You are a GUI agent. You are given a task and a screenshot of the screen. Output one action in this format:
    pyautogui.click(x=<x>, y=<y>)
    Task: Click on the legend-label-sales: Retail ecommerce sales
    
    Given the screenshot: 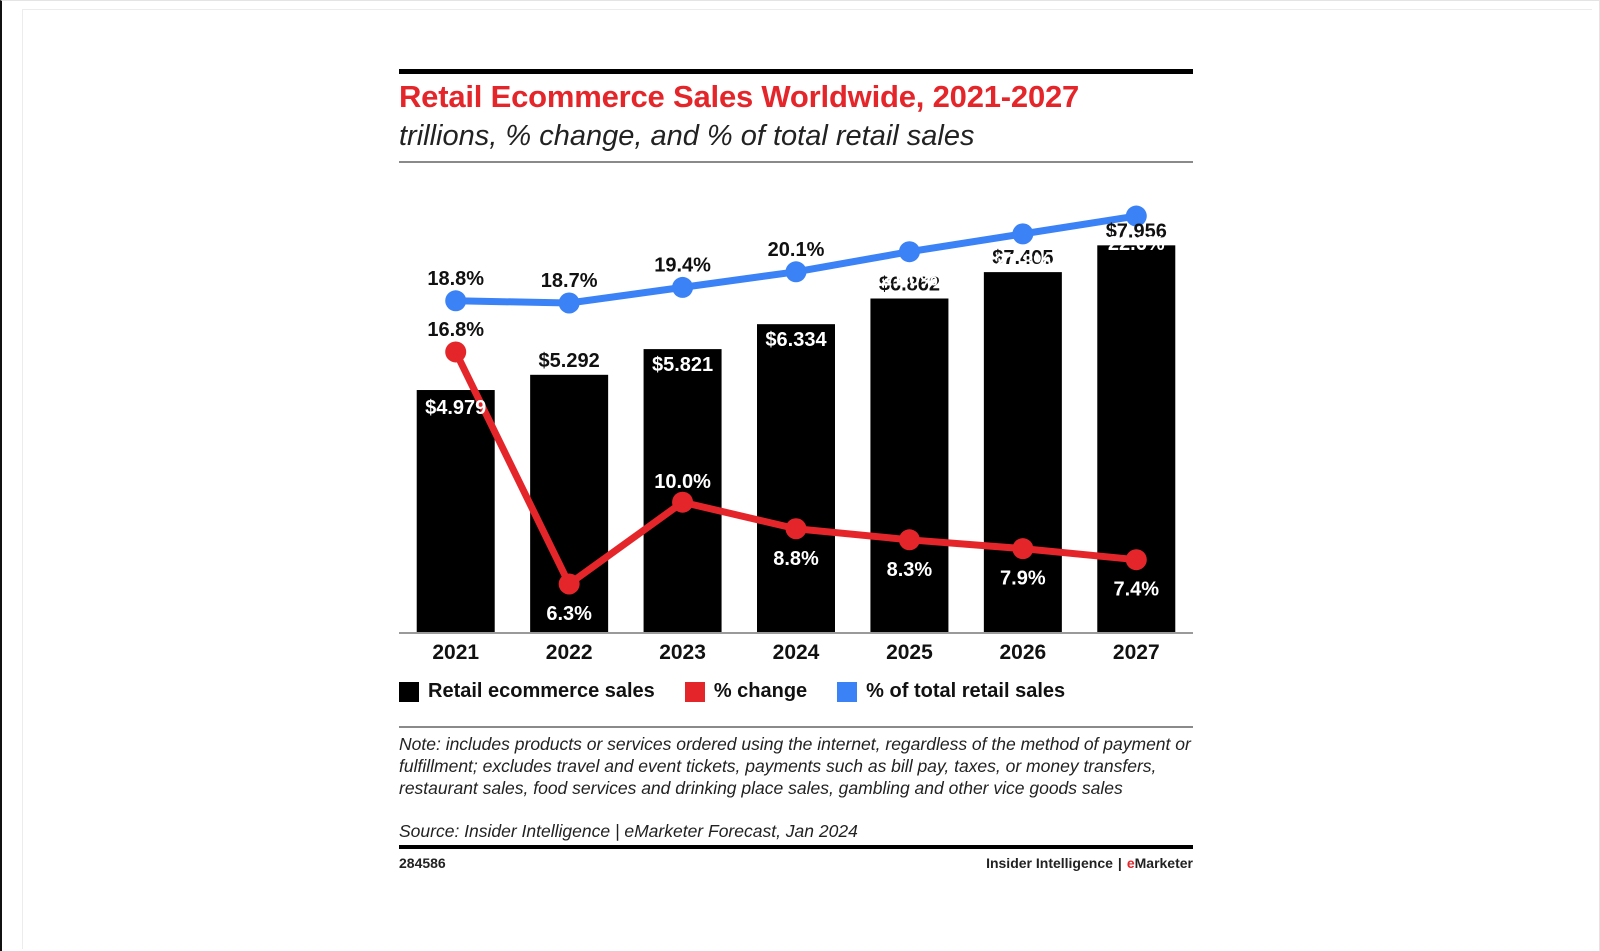 What is the action you would take?
    pyautogui.click(x=541, y=691)
    